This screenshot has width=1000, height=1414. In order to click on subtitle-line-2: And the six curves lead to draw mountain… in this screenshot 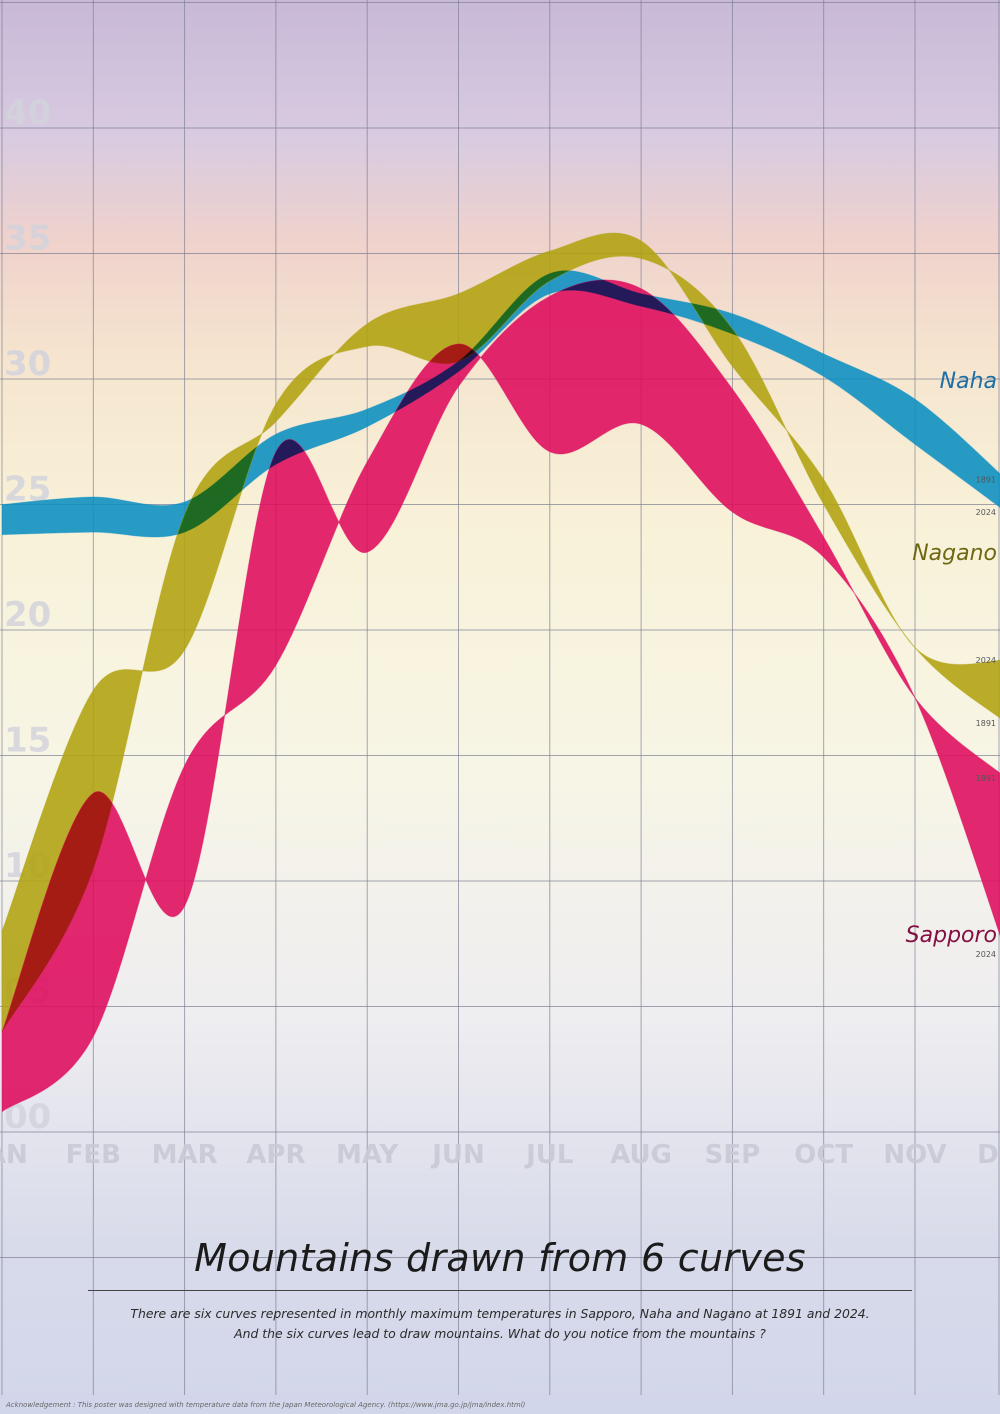, I will do `click(500, 1333)`.